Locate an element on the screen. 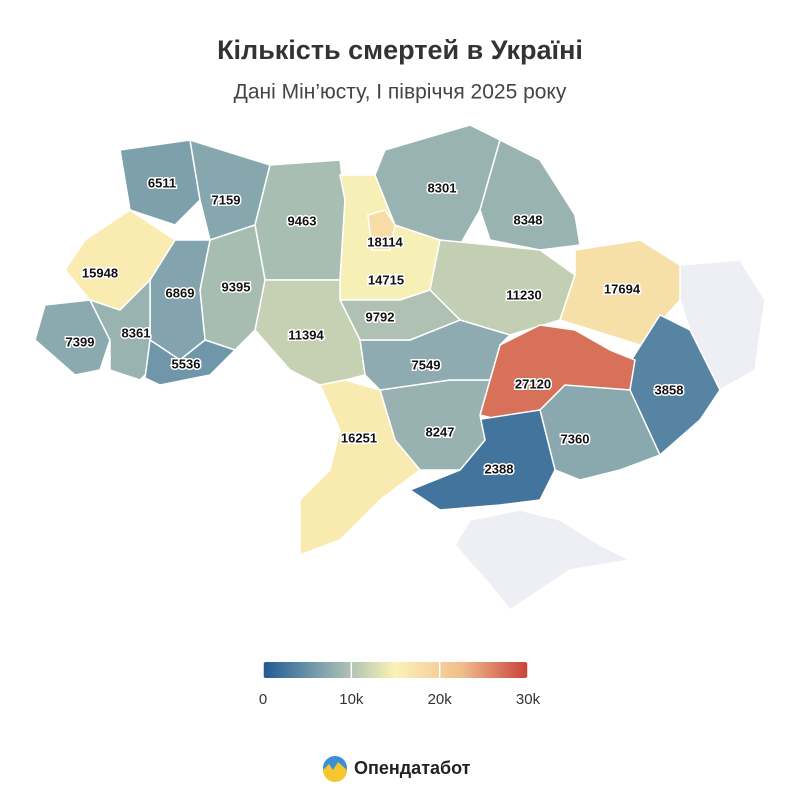 This screenshot has height=805, width=800. region-value: 17694 is located at coordinates (622, 288).